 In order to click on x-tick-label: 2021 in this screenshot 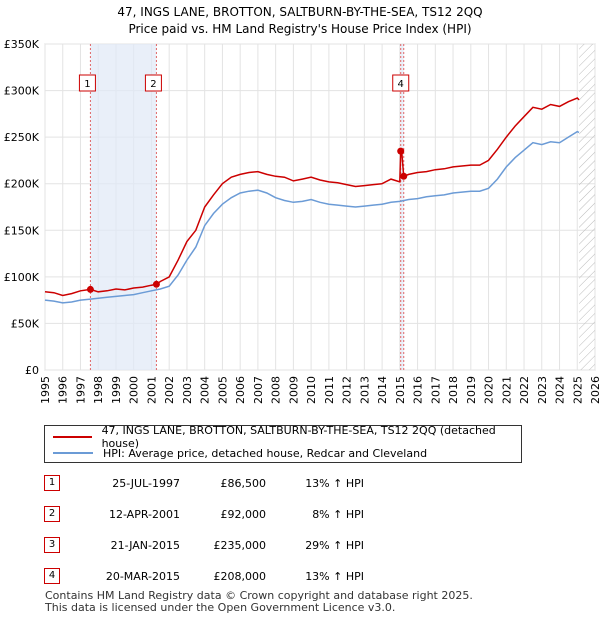, I will do `click(506, 390)`.